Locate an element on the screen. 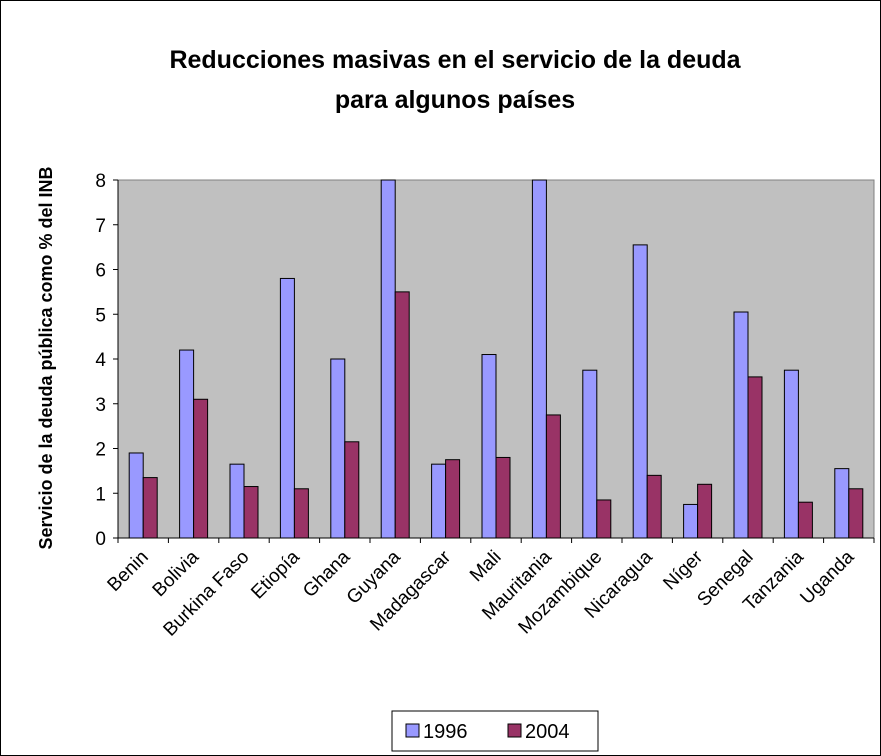 The width and height of the screenshot is (881, 756). y-tick-label: 5 is located at coordinates (100, 315).